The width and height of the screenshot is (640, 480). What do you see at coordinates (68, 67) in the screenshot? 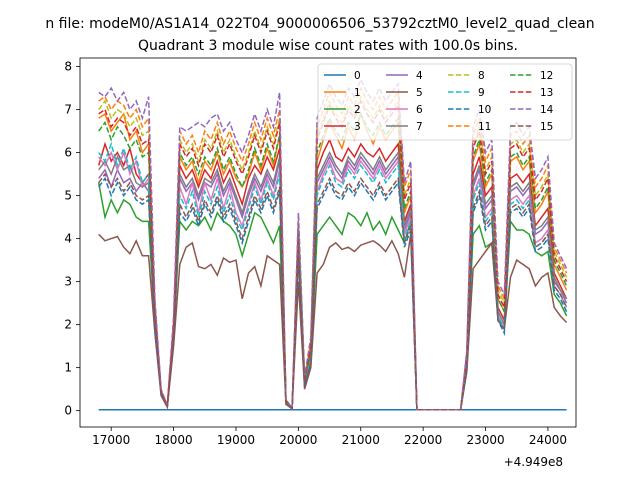
I see `y-tick-label: 8` at bounding box center [68, 67].